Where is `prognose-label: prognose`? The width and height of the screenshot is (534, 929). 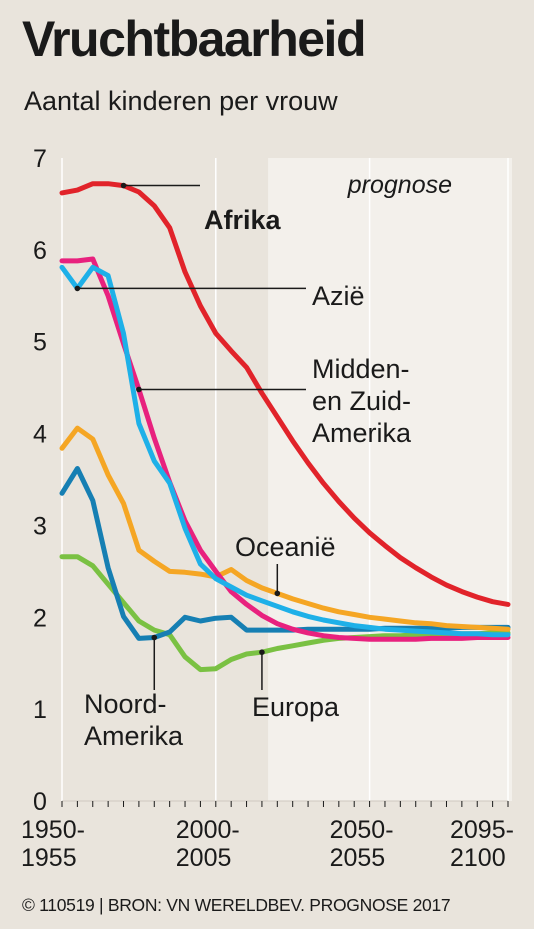 prognose-label: prognose is located at coordinates (399, 185).